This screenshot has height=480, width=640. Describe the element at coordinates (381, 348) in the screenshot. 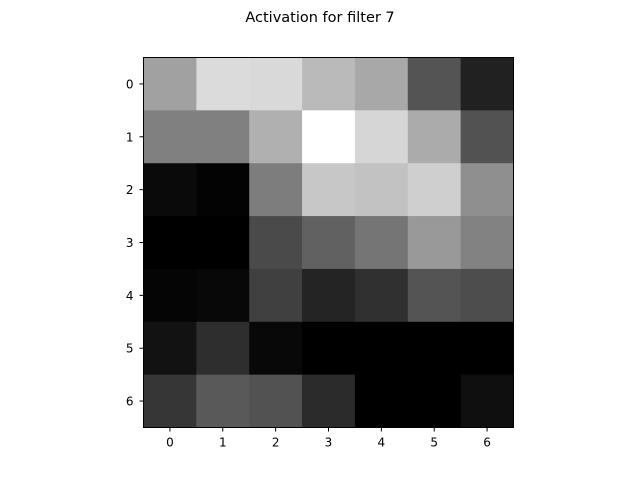

I see `heatmap-cell-r5-c4` at that location.